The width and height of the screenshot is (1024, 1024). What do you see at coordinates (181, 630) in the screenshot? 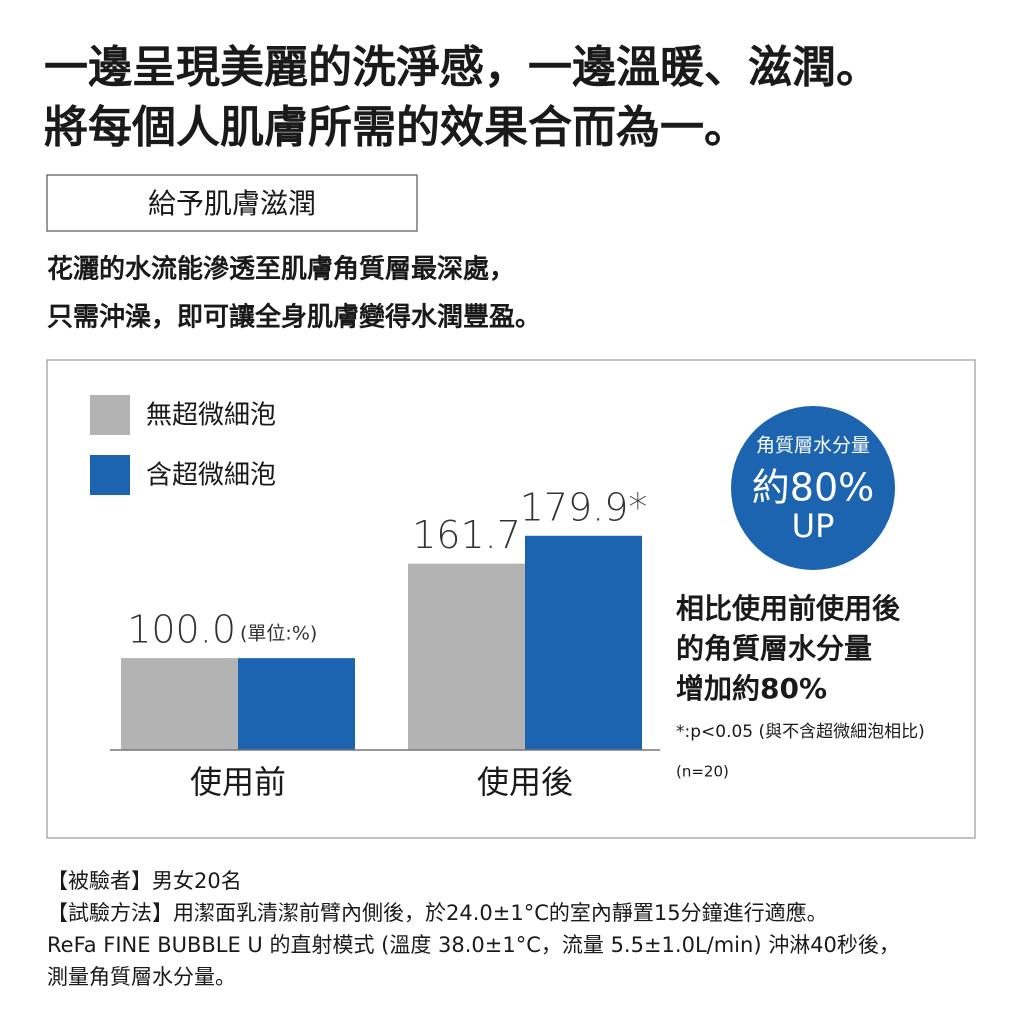
I see `value-label: 100.0` at bounding box center [181, 630].